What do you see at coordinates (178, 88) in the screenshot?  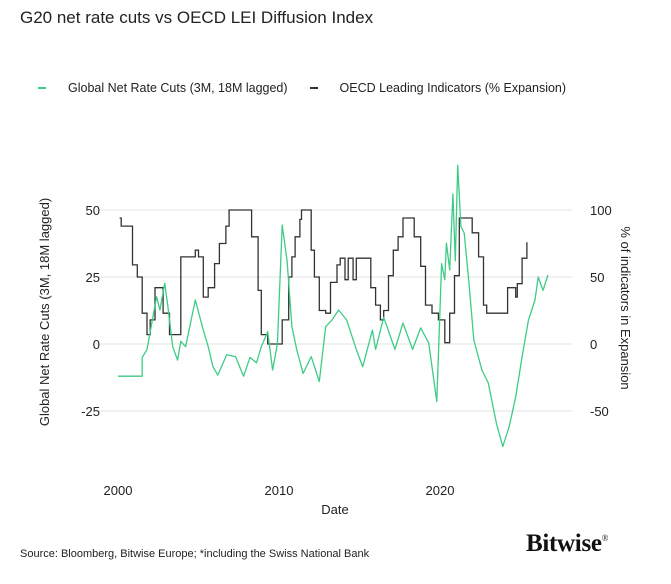 I see `legend-label-rate-cuts: Global Net Rate Cuts (3M, 18M lagged)` at bounding box center [178, 88].